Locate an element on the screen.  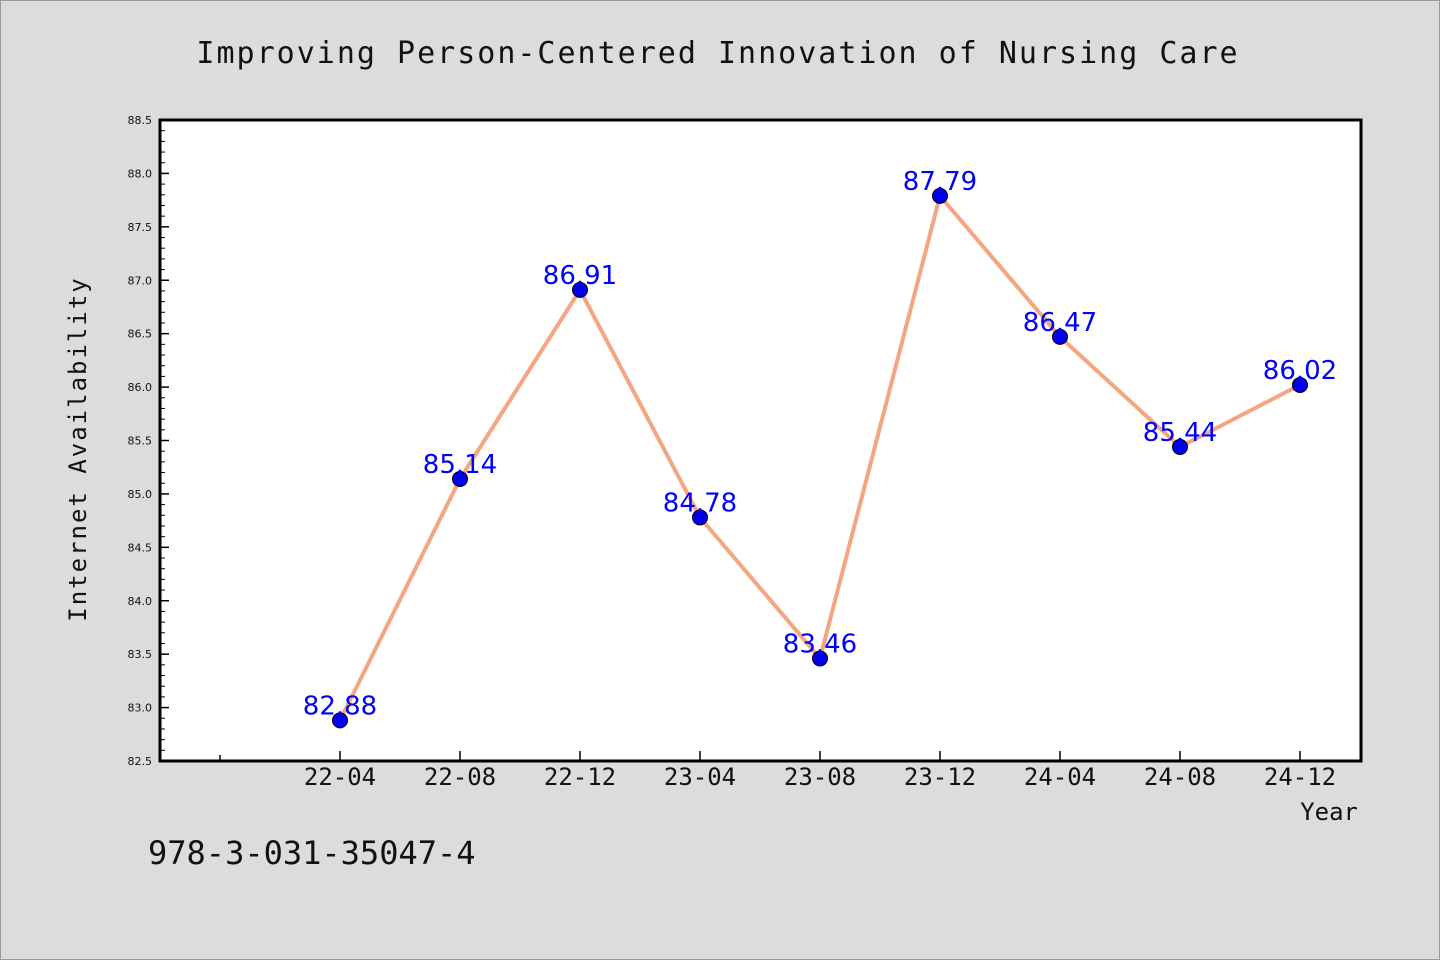
y-tick-label: 84.0 is located at coordinates (140, 601).